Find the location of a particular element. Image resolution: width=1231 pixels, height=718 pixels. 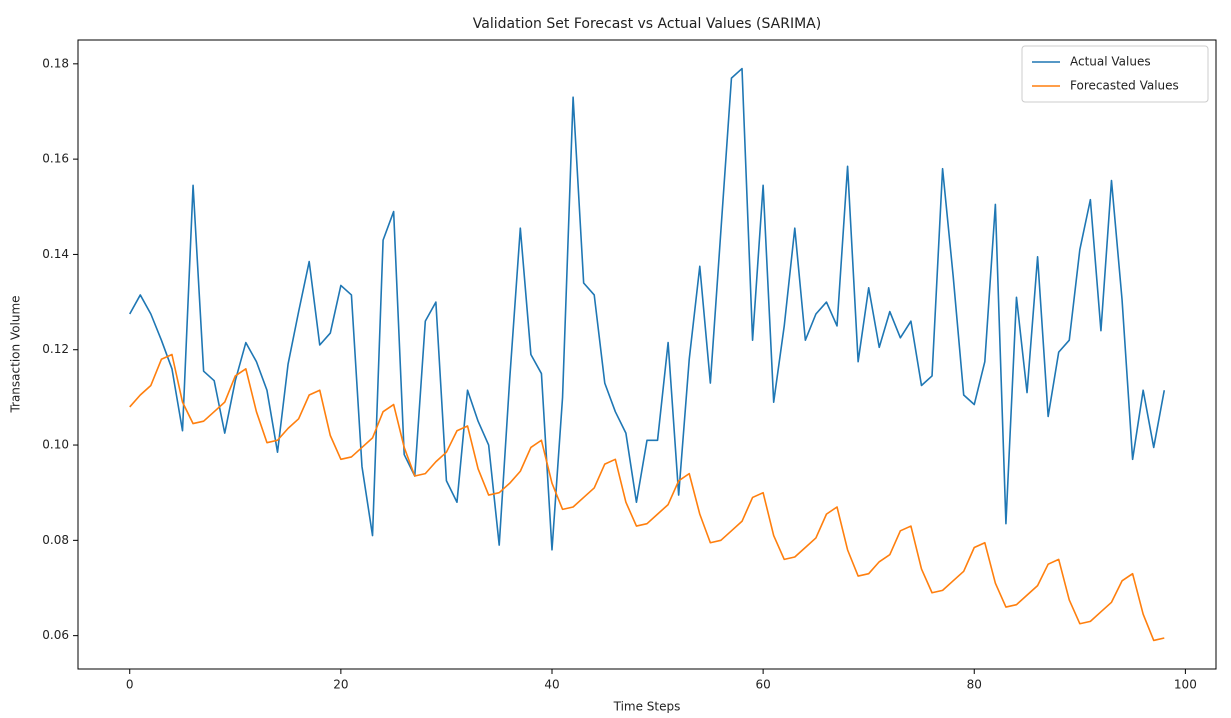

y-tick-label: 0.12 is located at coordinates (55, 349).